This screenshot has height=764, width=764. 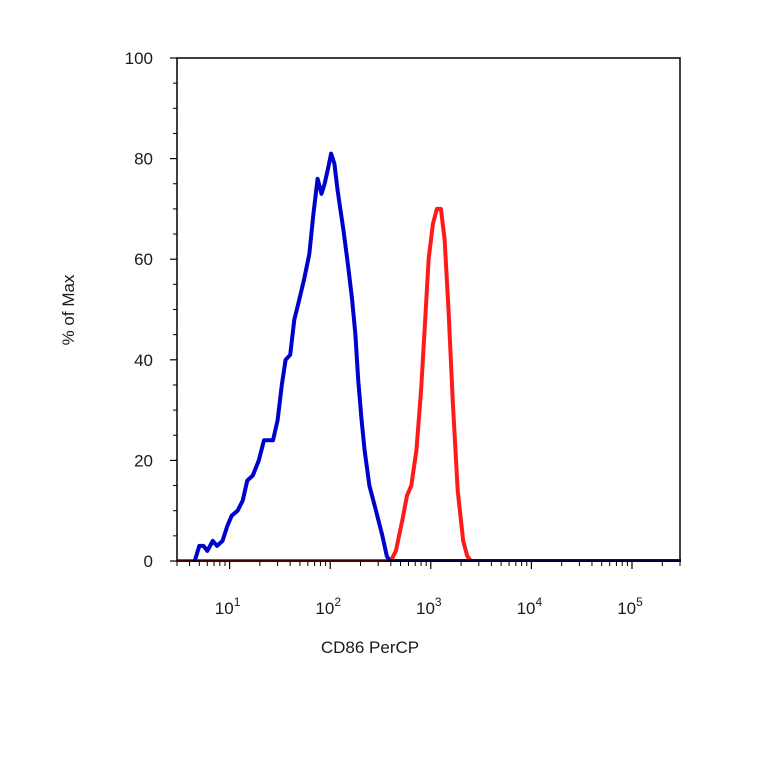 What do you see at coordinates (68, 309) in the screenshot?
I see `y-axis-title: % of Max` at bounding box center [68, 309].